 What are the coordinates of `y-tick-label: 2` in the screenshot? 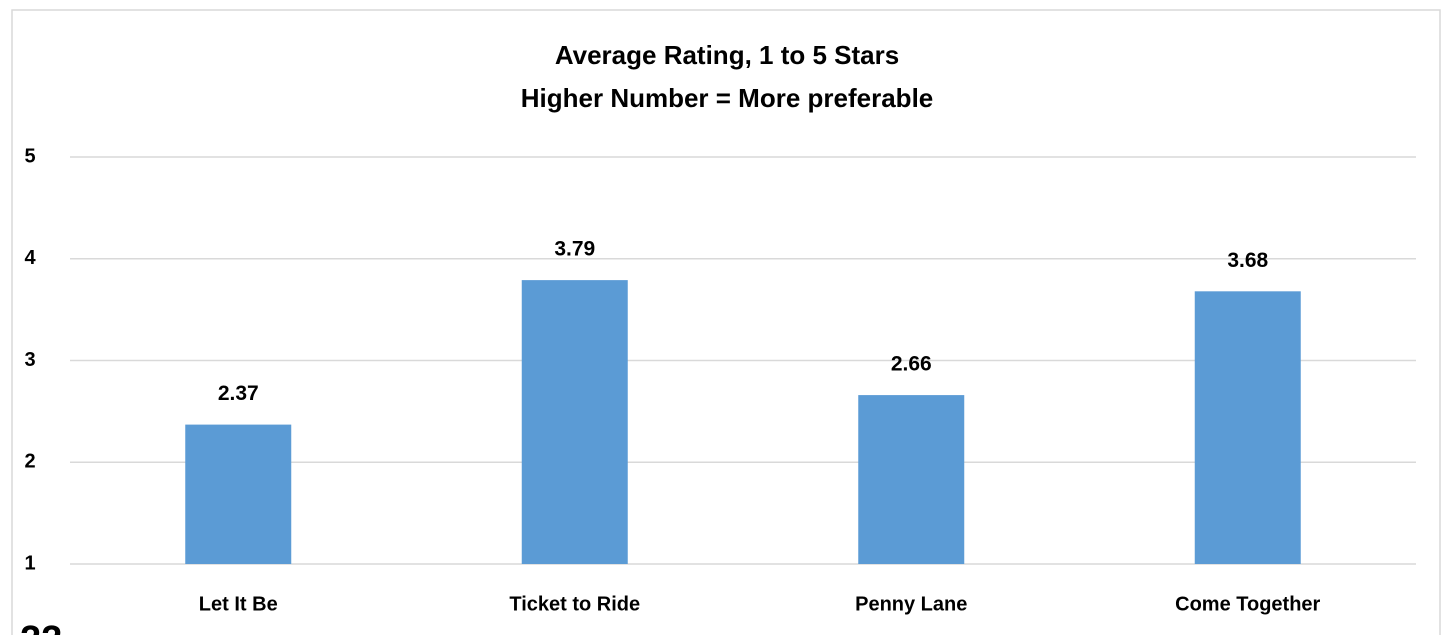 It's located at (29, 462).